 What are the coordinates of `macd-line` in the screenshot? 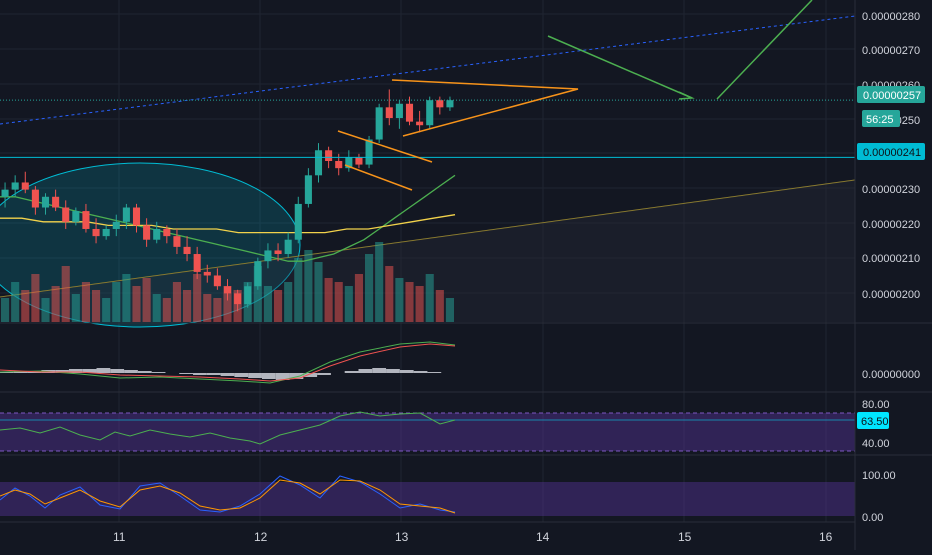 It's located at (228, 362).